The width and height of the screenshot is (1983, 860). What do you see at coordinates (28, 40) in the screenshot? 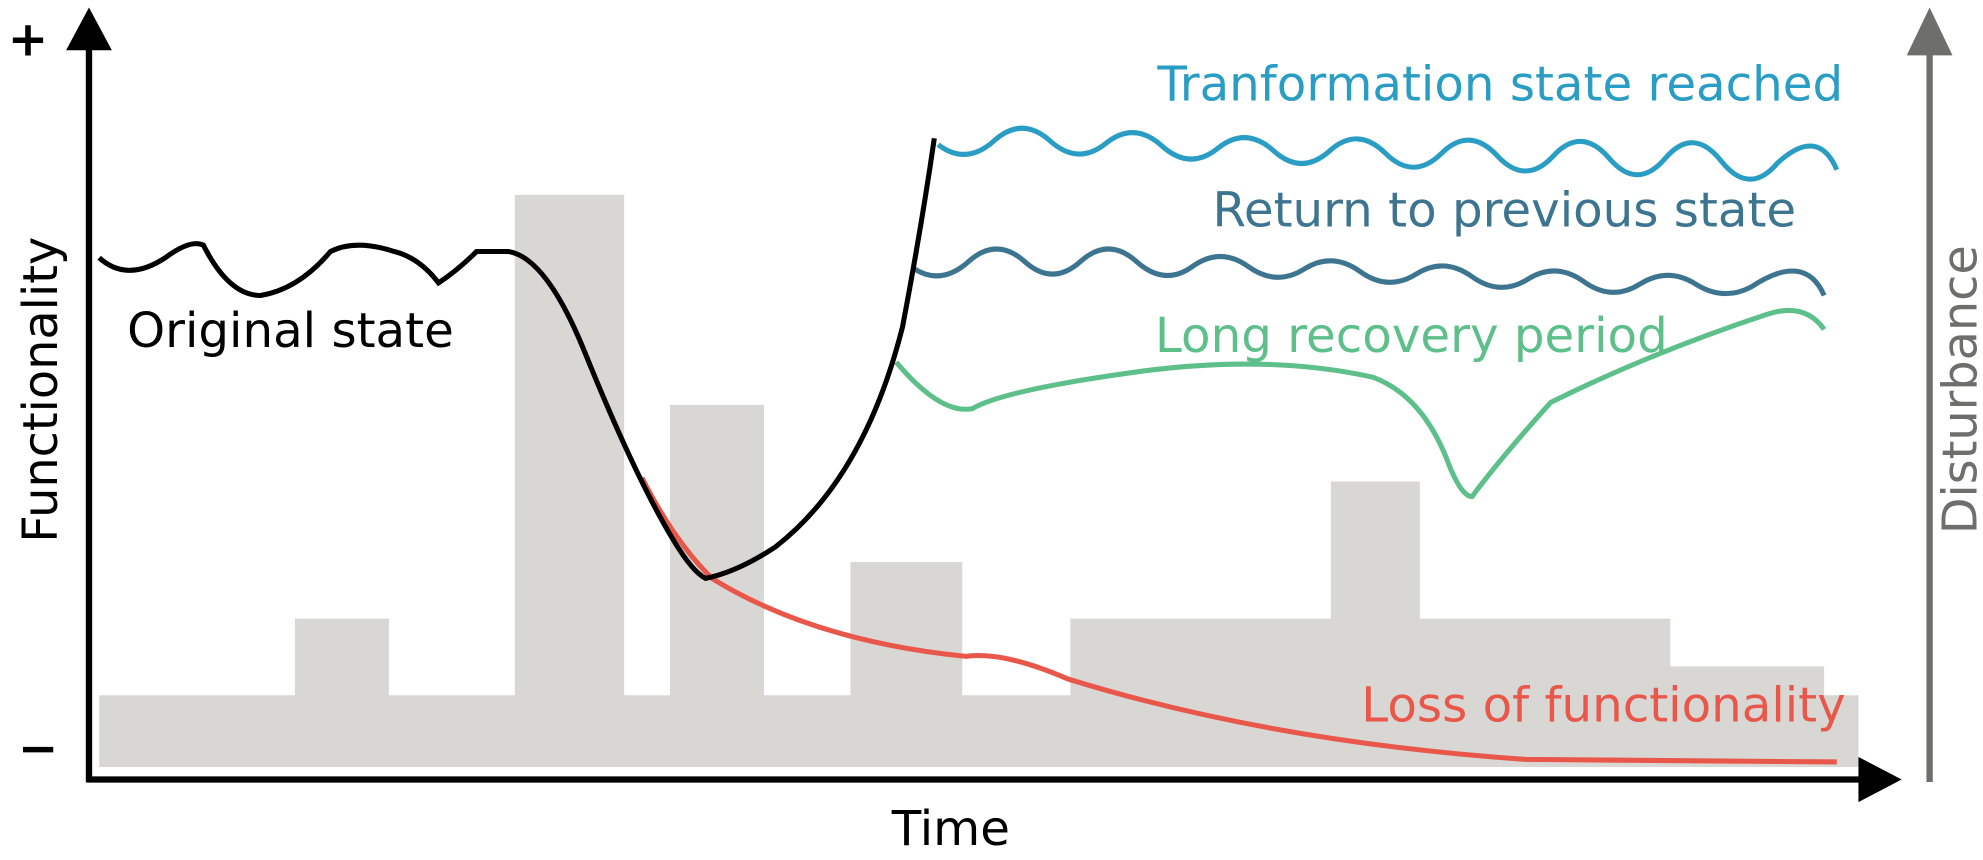
I see `y-plus: +` at bounding box center [28, 40].